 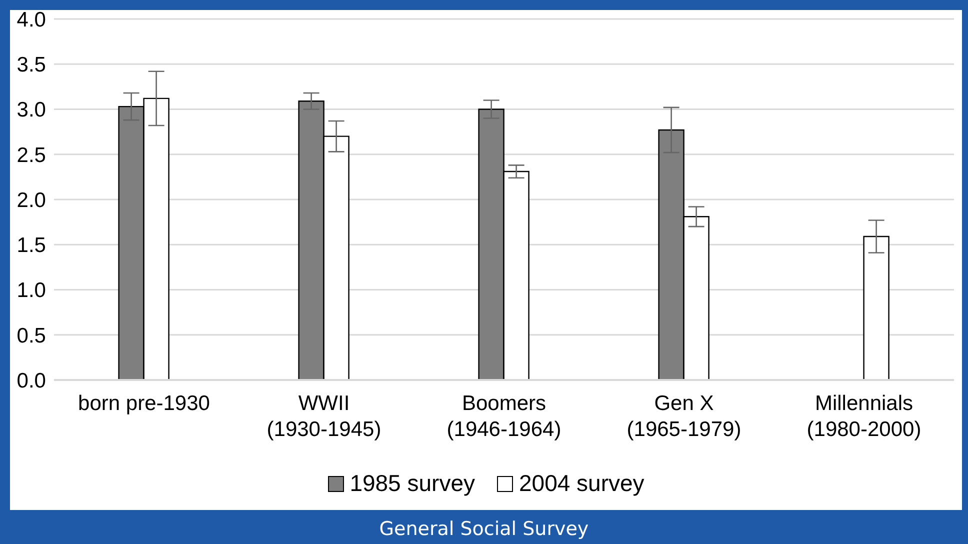 What do you see at coordinates (31, 380) in the screenshot?
I see `y-tick-label: 0.0` at bounding box center [31, 380].